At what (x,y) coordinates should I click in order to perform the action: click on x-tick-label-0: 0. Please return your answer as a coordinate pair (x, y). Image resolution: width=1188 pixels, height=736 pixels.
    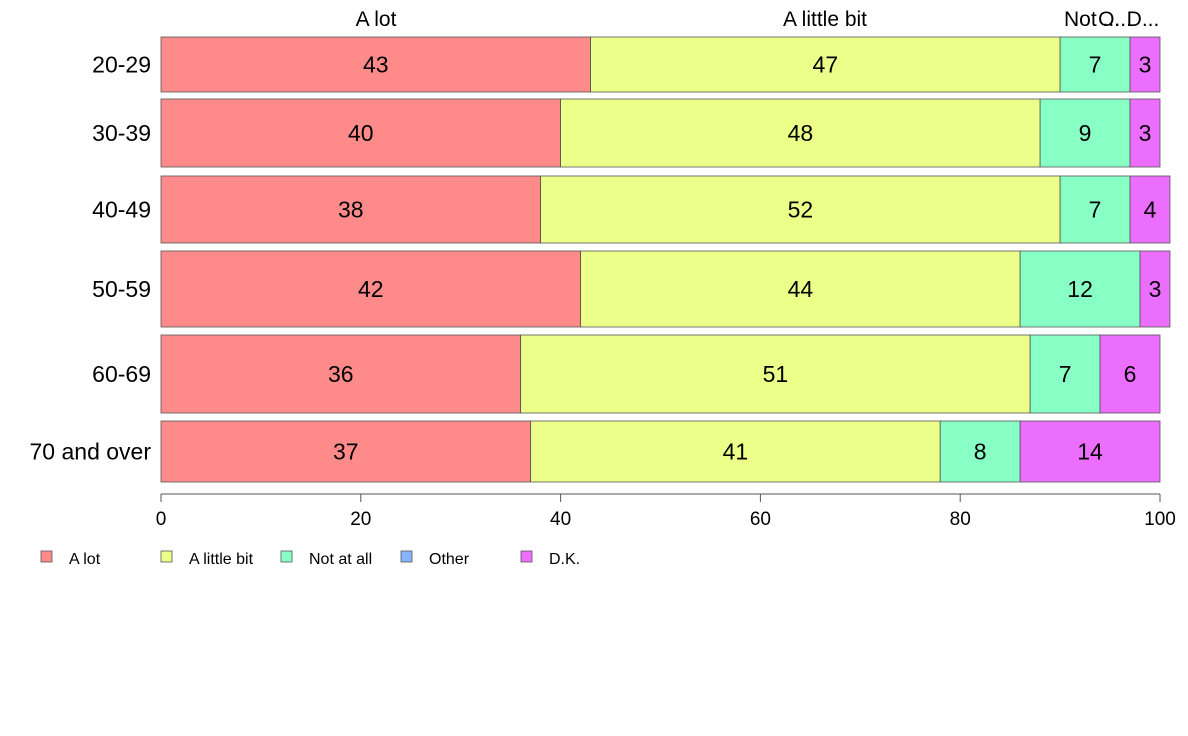
    Looking at the image, I should click on (161, 519).